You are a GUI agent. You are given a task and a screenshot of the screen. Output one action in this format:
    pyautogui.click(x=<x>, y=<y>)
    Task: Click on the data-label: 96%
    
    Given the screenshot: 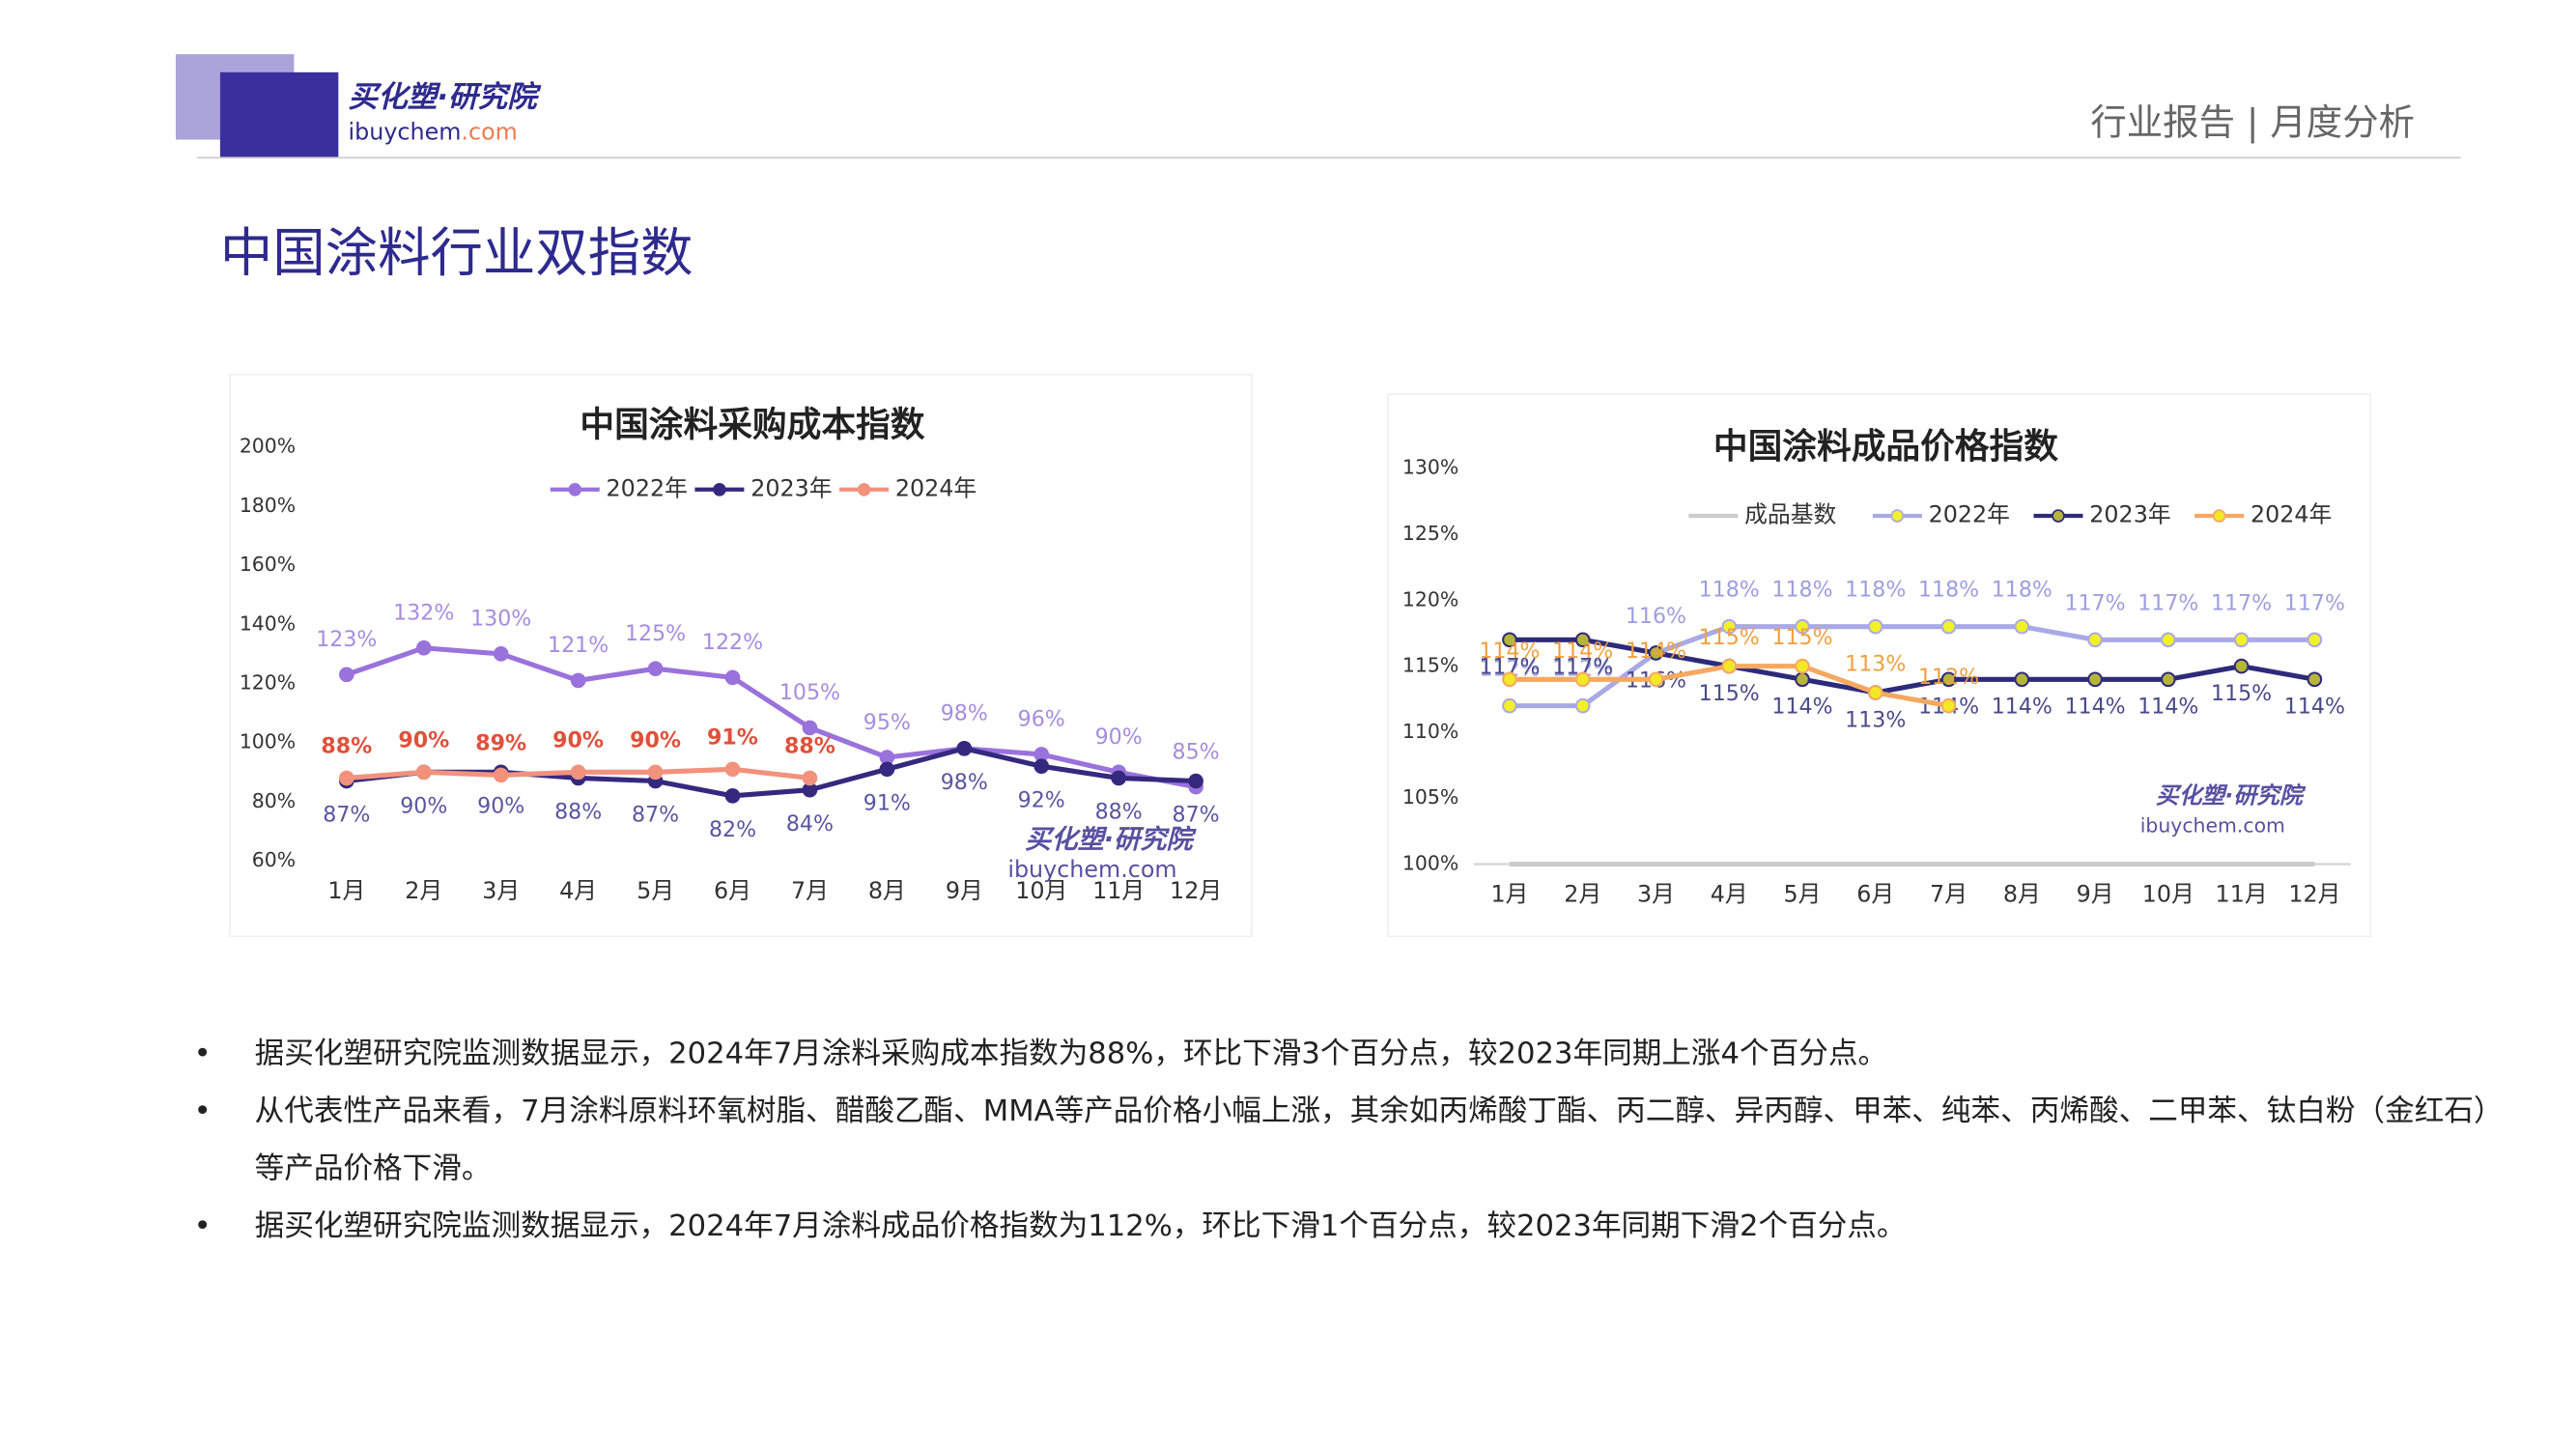 What is the action you would take?
    pyautogui.click(x=1041, y=719)
    